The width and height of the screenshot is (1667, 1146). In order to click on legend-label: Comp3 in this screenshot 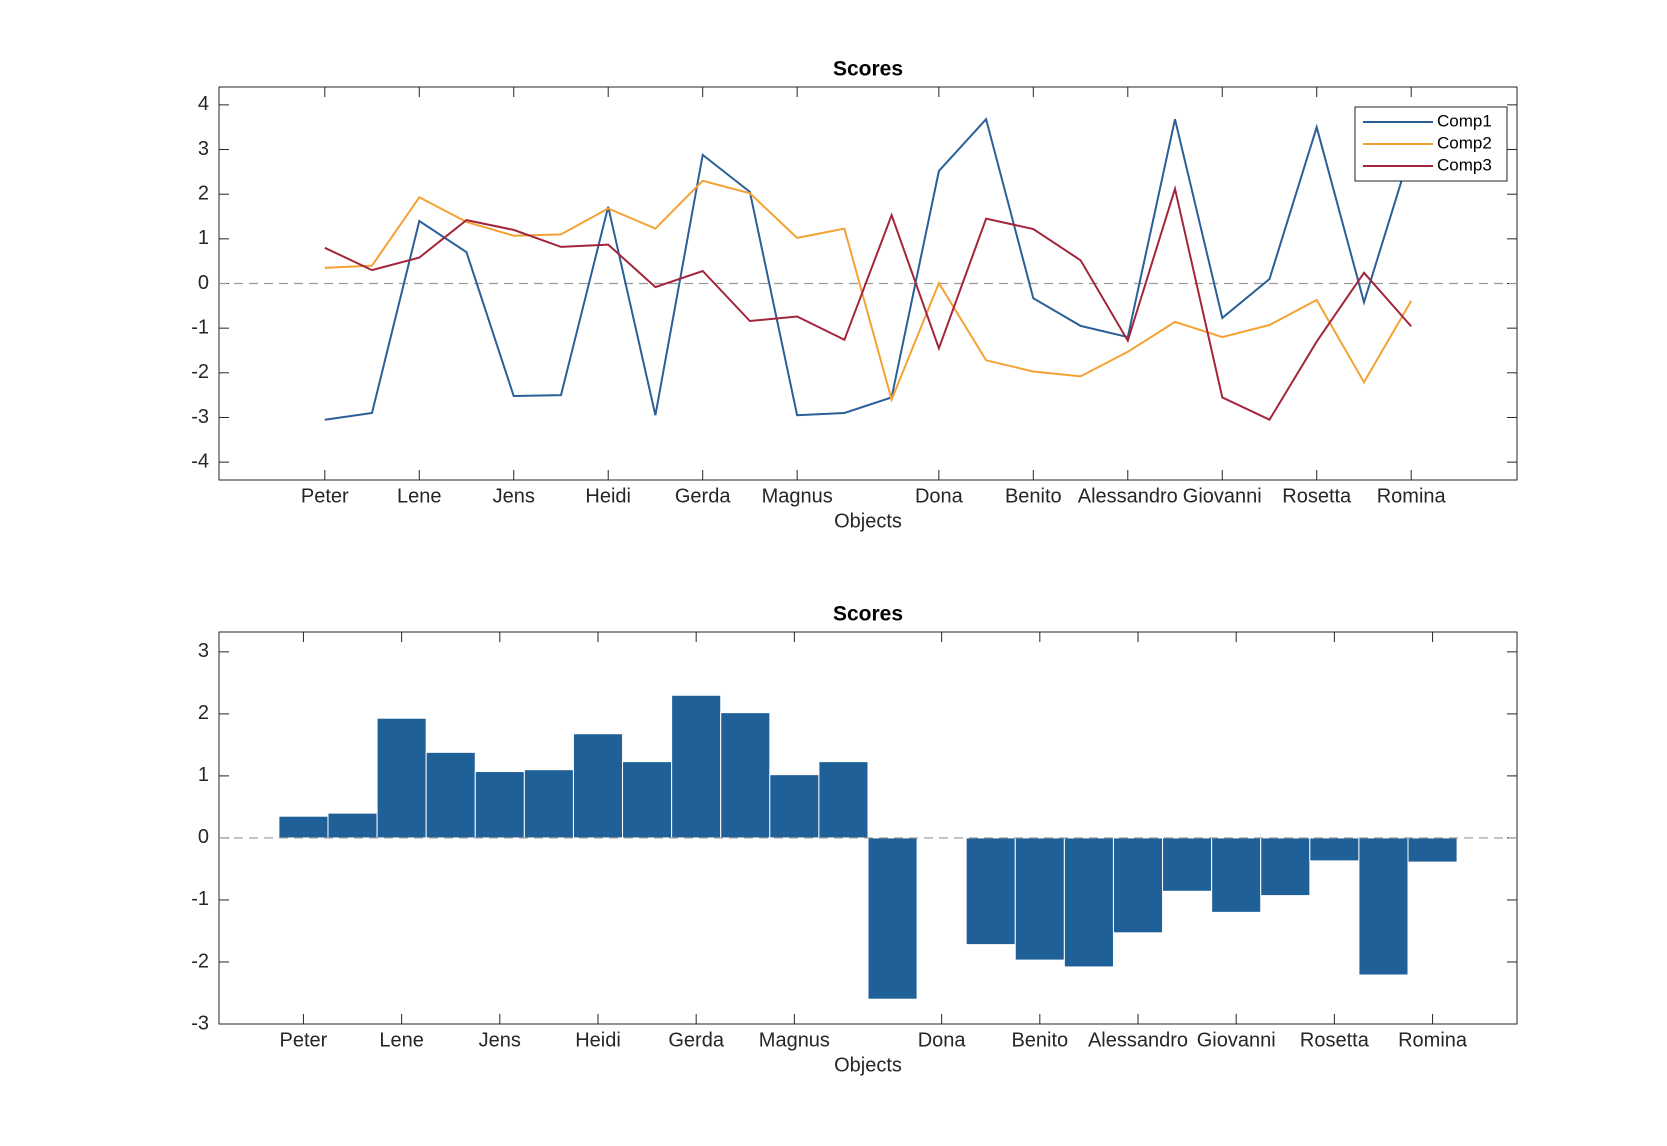, I will do `click(1464, 164)`.